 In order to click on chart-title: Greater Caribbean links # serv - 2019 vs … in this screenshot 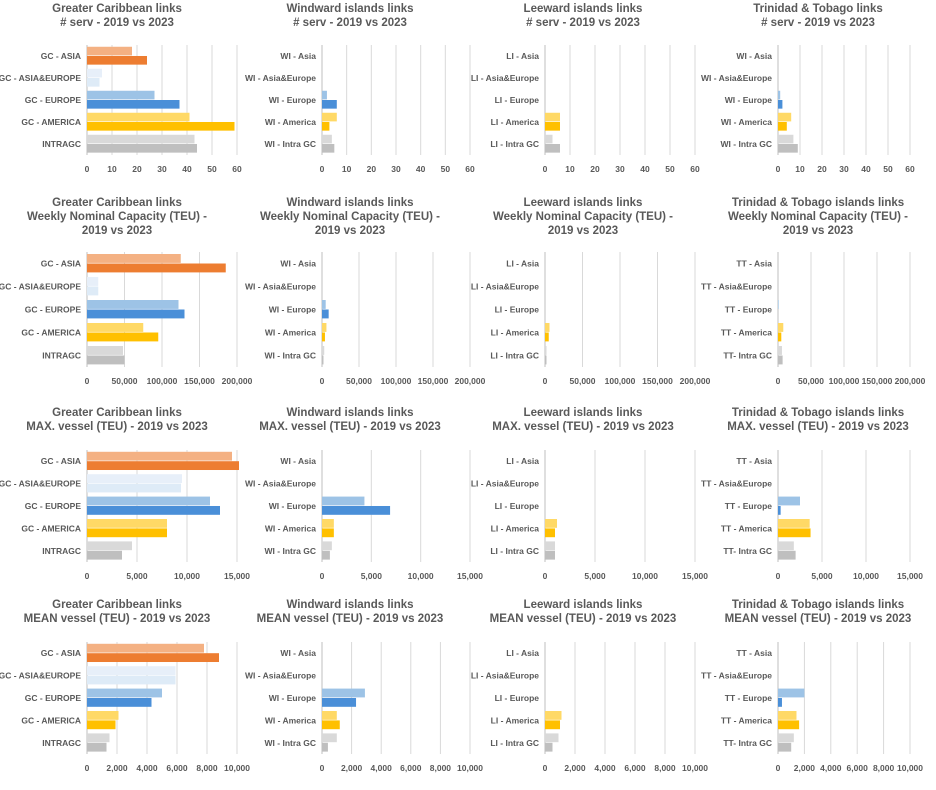, I will do `click(117, 16)`.